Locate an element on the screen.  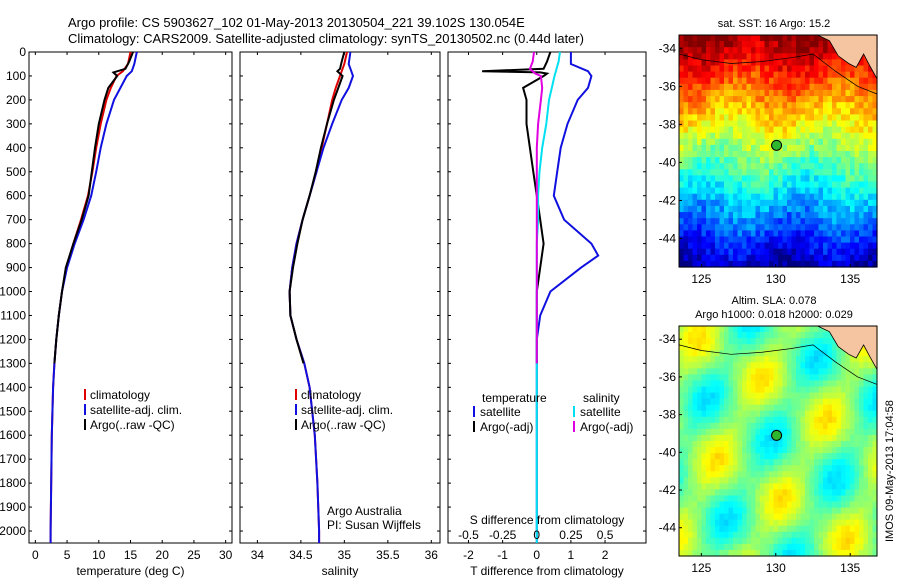
y-tick-label: 100 is located at coordinates (16, 76).